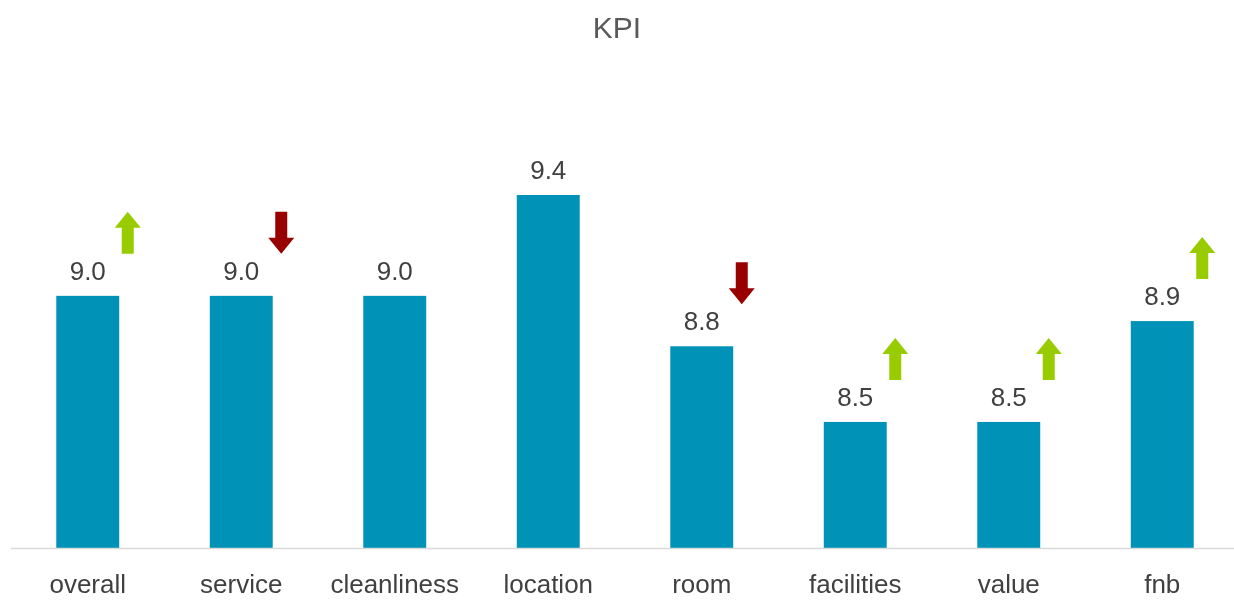 The image size is (1234, 600). I want to click on x-tick-label: facilities, so click(855, 584).